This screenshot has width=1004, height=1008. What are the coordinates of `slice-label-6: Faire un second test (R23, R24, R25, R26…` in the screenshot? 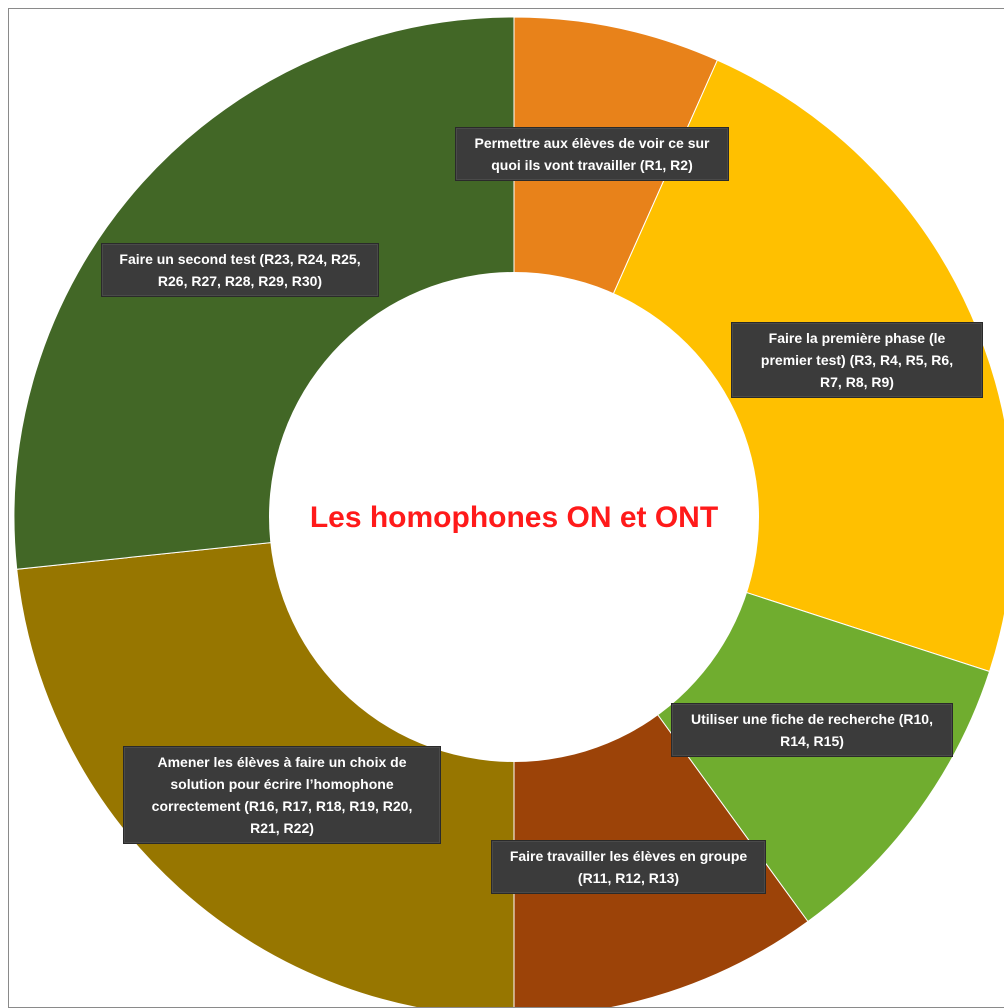 It's located at (240, 270).